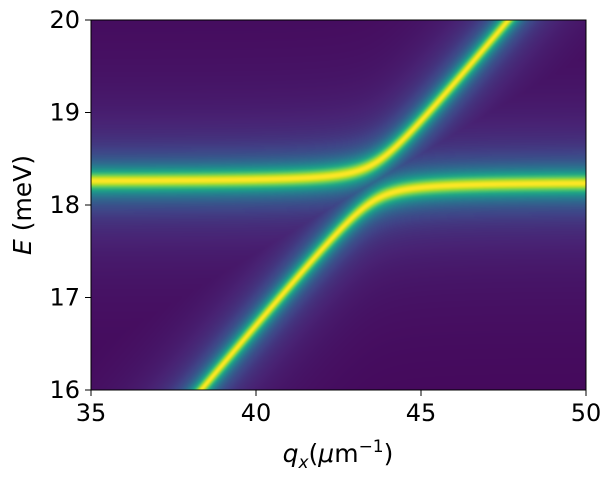 Image resolution: width=613 pixels, height=483 pixels. What do you see at coordinates (389, 453) in the screenshot?
I see `x-label-close: )` at bounding box center [389, 453].